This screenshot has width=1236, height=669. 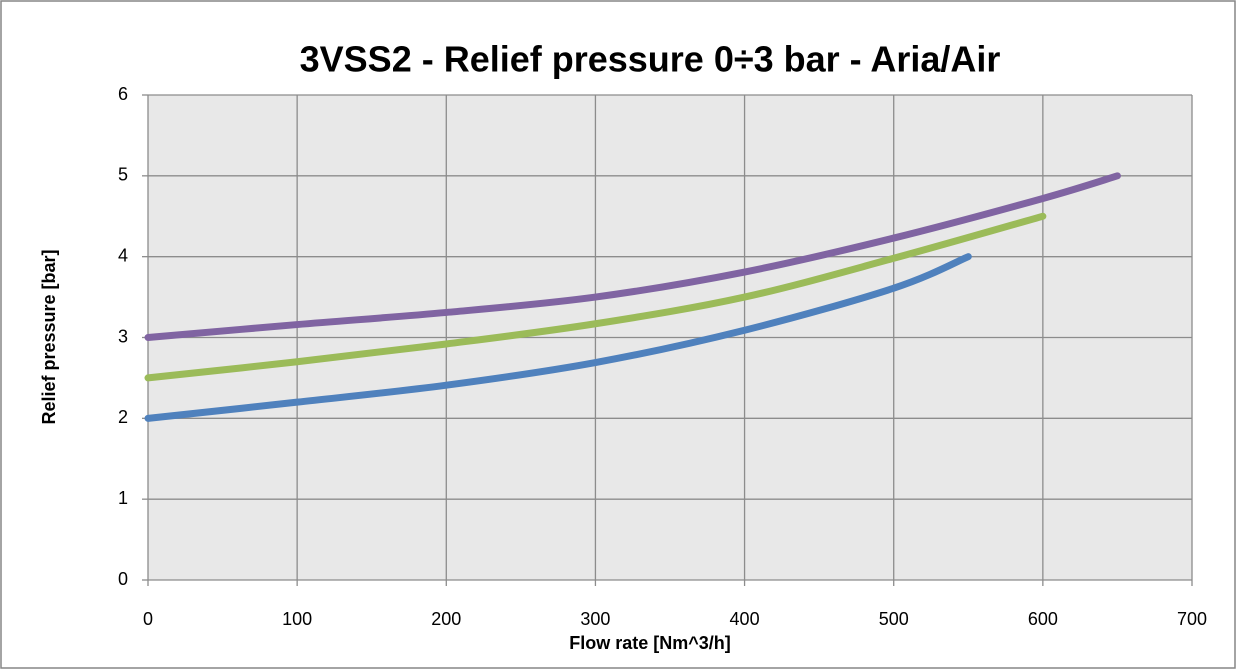 I want to click on y-tick-label: 5, so click(x=123, y=175).